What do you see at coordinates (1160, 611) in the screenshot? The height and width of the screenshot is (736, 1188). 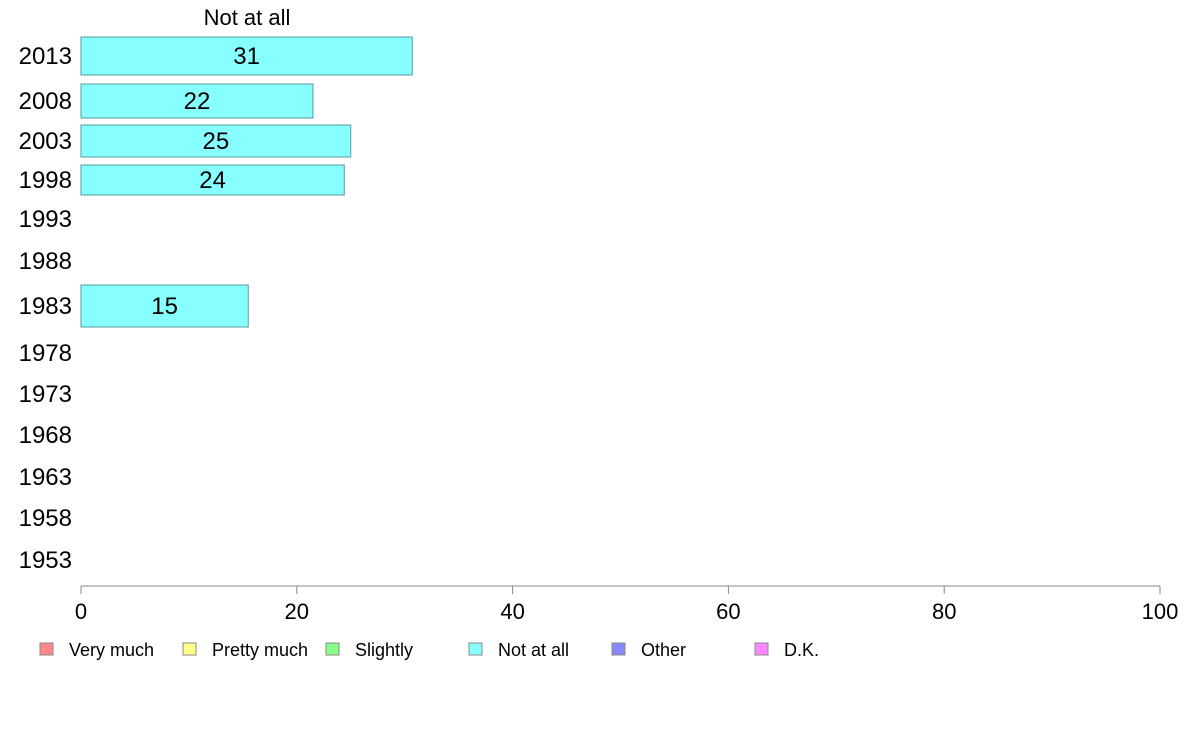 I see `x-tick-label-100: 100` at bounding box center [1160, 611].